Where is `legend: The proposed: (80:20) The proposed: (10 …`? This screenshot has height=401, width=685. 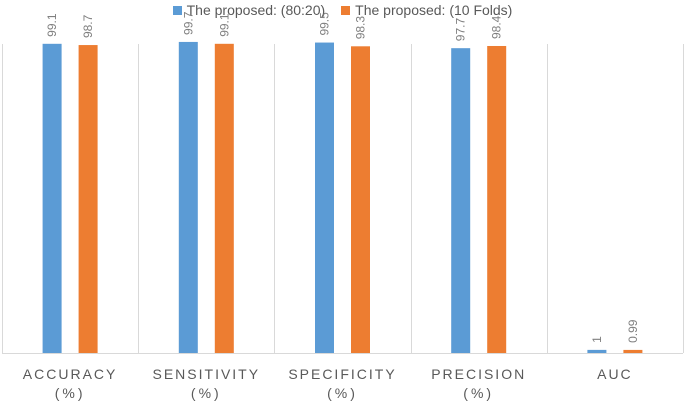 legend: The proposed: (80:20) The proposed: (10 … is located at coordinates (342, 10).